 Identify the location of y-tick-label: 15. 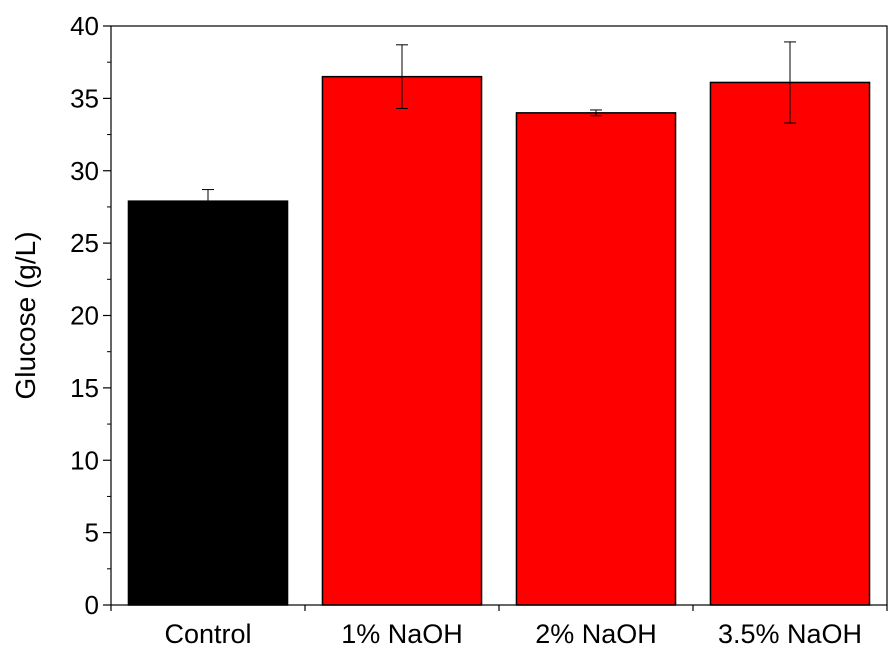
(84, 388).